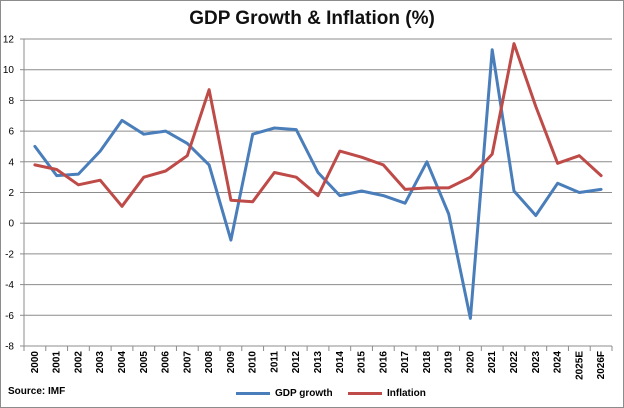  Describe the element at coordinates (9, 285) in the screenshot. I see `y-tick-label: -4` at that location.